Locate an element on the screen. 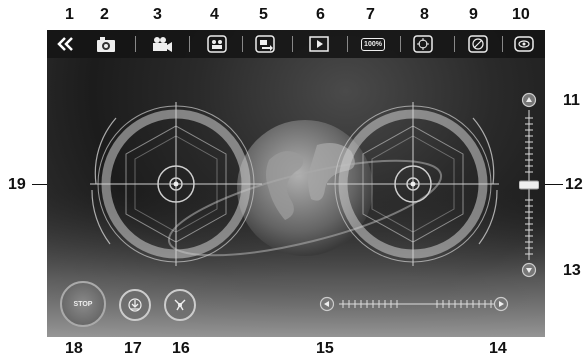  play-icon is located at coordinates (319, 44).